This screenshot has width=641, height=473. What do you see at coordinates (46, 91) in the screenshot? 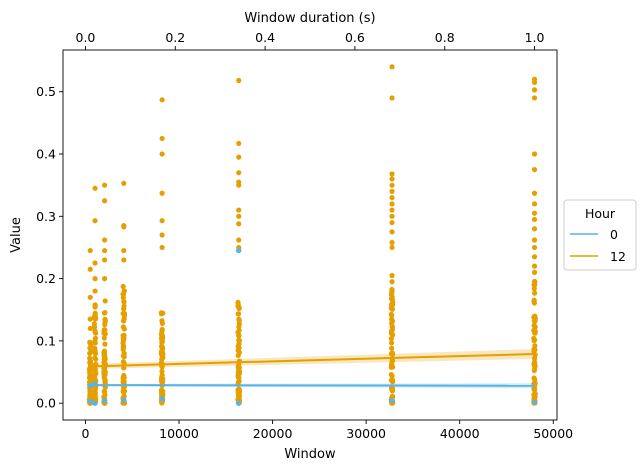
I see `y-tick-label: 0.5` at bounding box center [46, 91].